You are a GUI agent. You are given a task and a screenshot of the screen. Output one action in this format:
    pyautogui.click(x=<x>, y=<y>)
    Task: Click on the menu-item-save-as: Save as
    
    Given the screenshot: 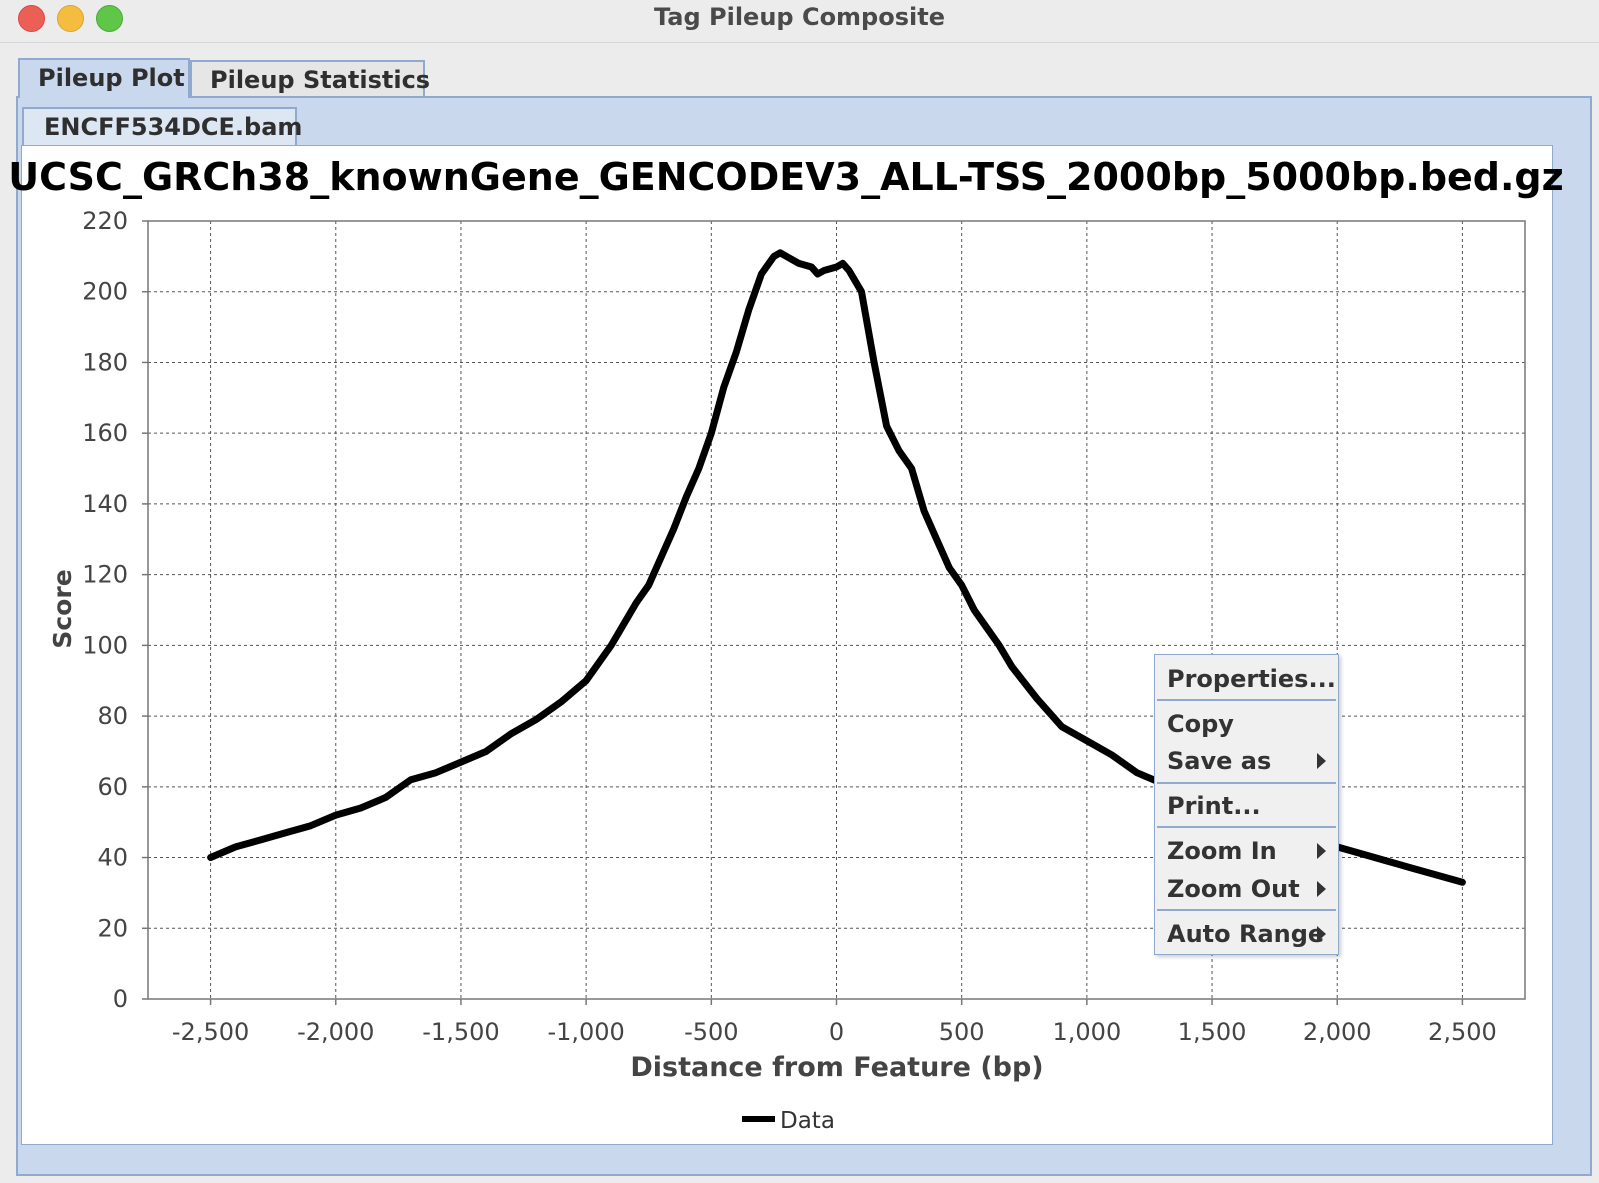 What is the action you would take?
    pyautogui.click(x=1252, y=761)
    